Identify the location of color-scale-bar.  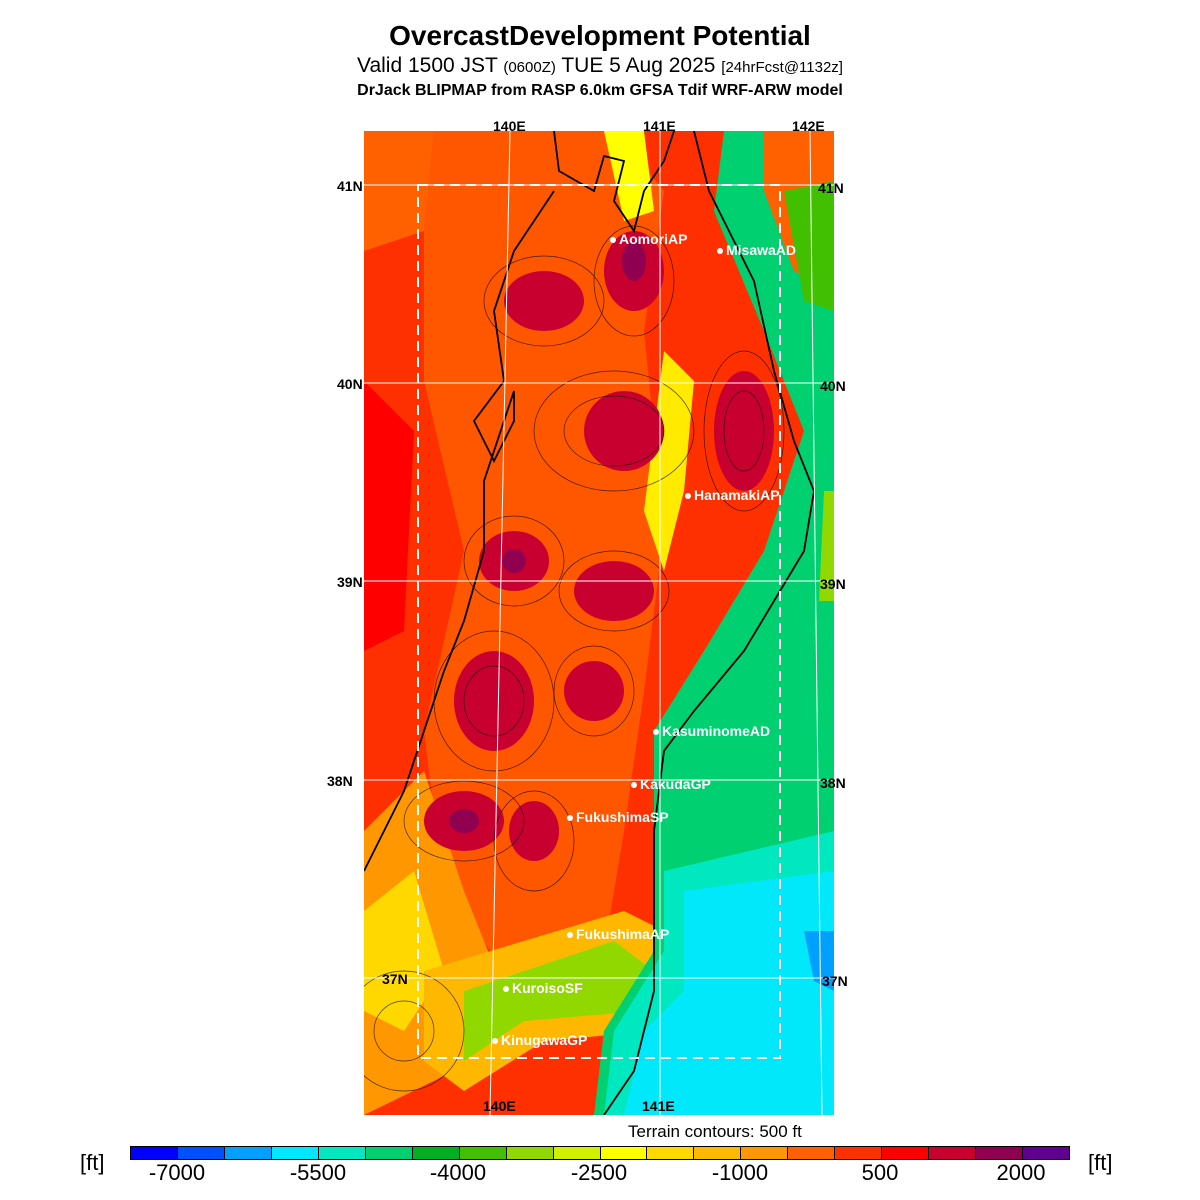
(600, 1153).